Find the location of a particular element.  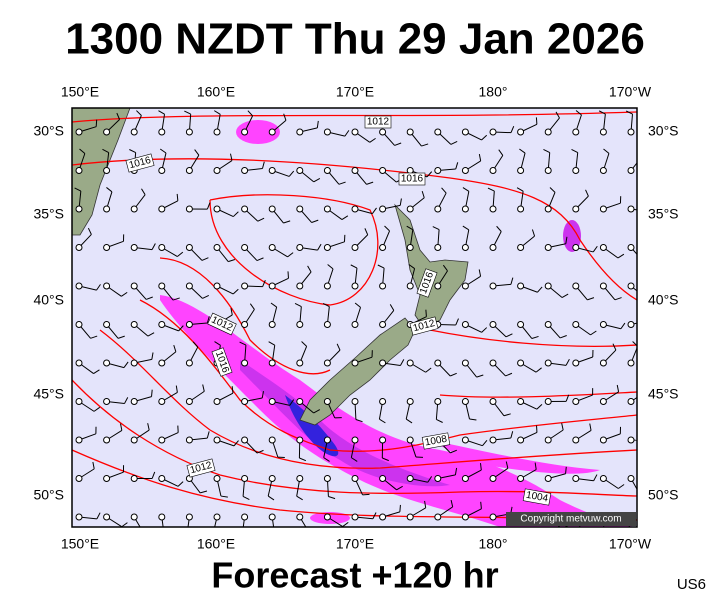

isobar-label-text: 1008 is located at coordinates (436, 441).